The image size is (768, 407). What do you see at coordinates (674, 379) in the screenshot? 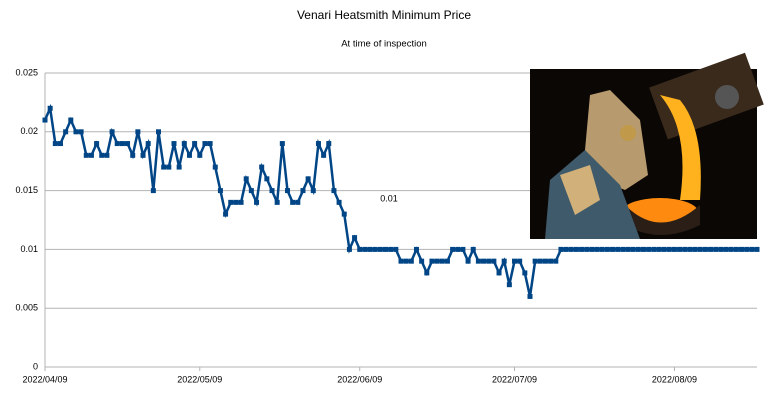
I see `x-tick-label: 2022/08/09` at bounding box center [674, 379].